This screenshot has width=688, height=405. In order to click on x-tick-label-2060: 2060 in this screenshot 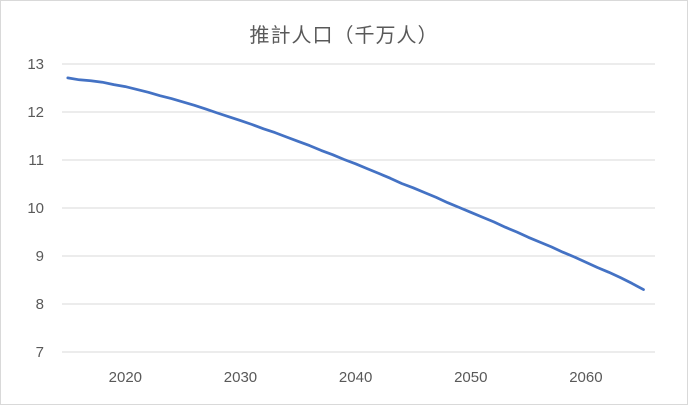, I will do `click(585, 377)`.